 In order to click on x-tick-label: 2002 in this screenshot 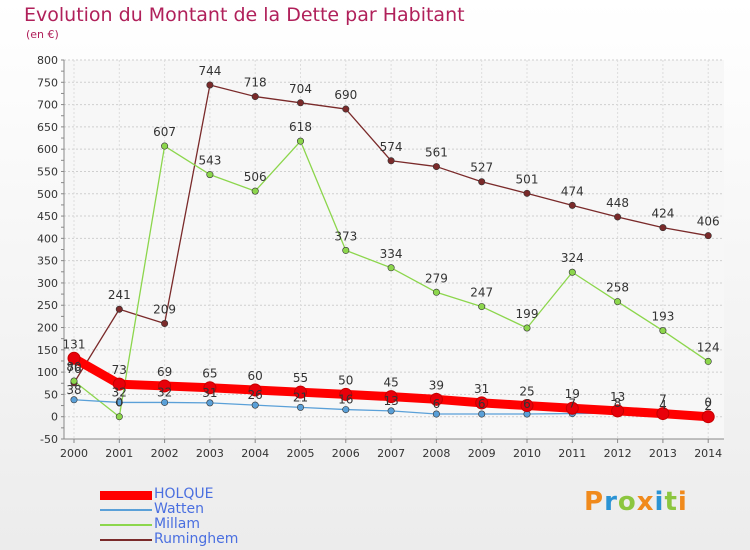, I will do `click(165, 453)`.